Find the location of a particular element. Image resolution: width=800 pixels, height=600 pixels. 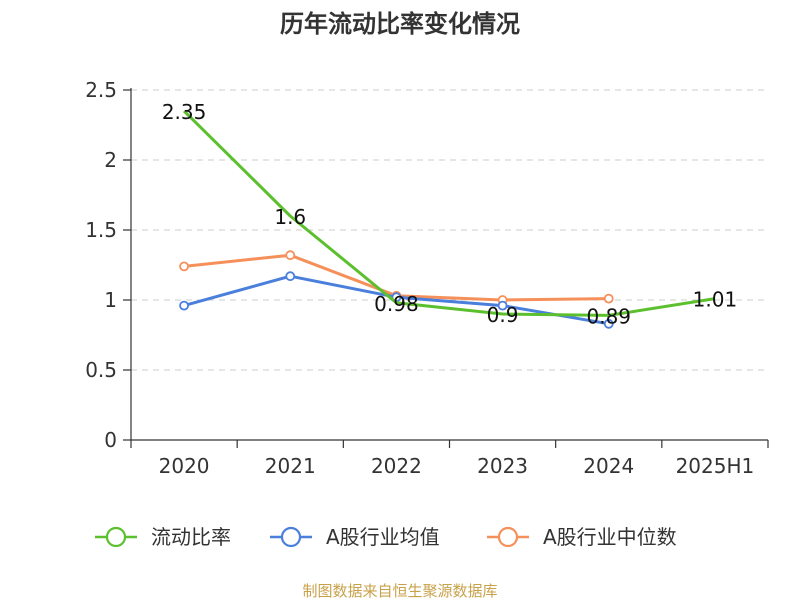

data-label: 1.01 is located at coordinates (715, 300).